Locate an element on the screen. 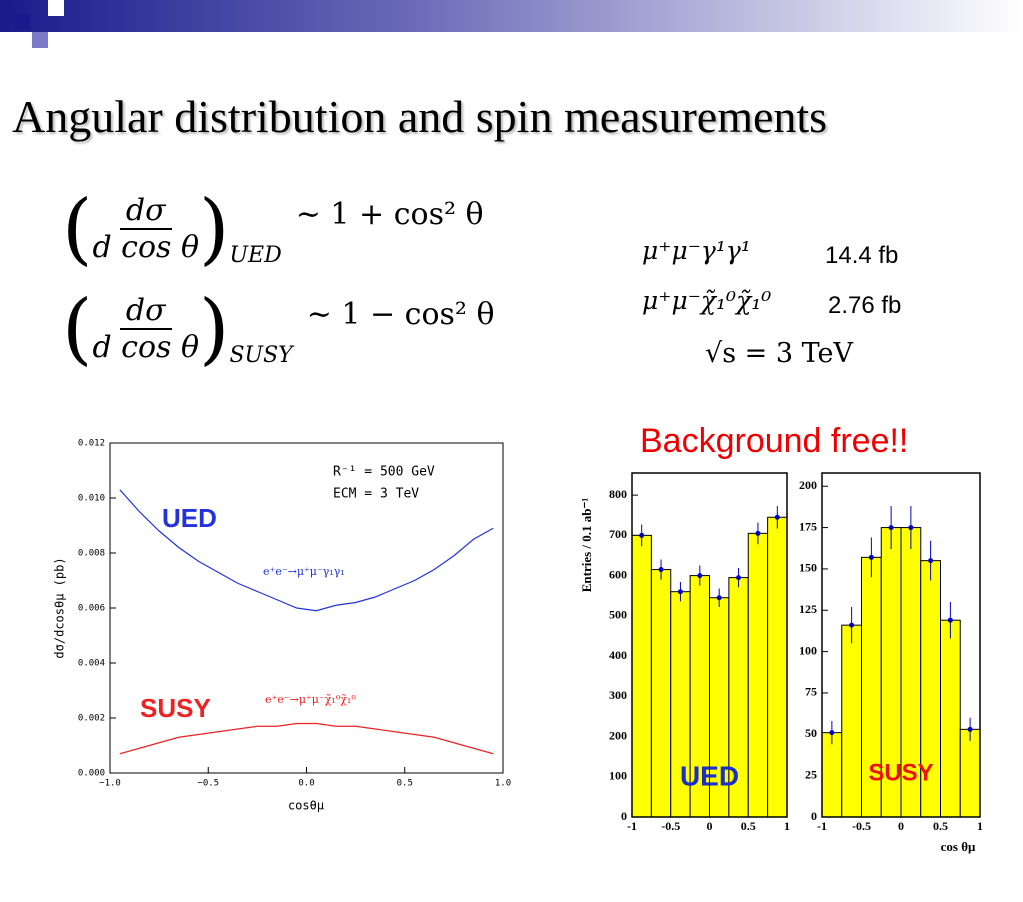 This screenshot has width=1023, height=902. process: μ⁺μ⁻χ̃₁⁰χ̃₁⁰ is located at coordinates (707, 300).